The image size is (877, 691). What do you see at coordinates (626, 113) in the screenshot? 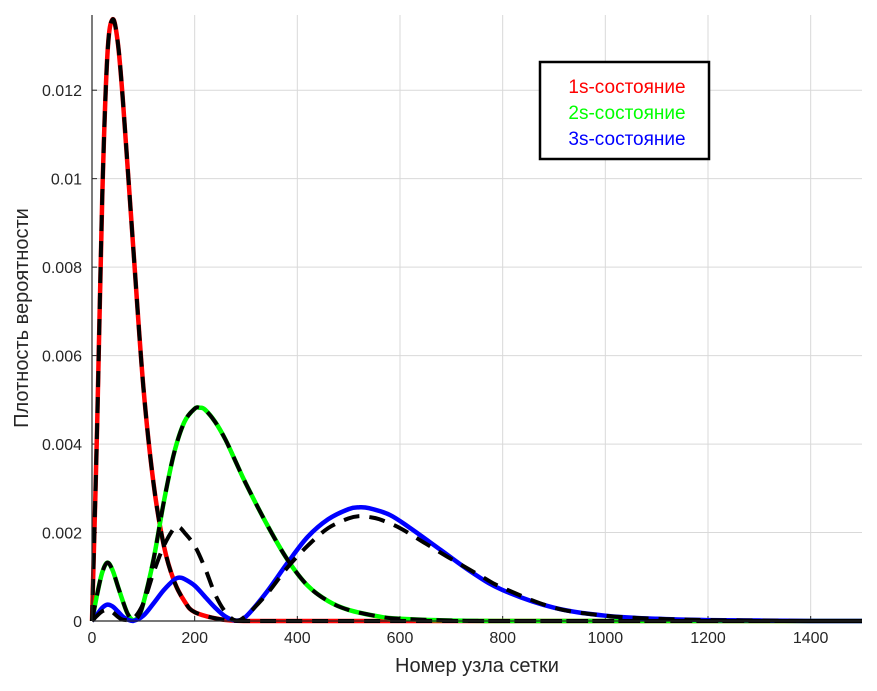
I see `legend-entry-2s: 2s-состояние` at bounding box center [626, 113].